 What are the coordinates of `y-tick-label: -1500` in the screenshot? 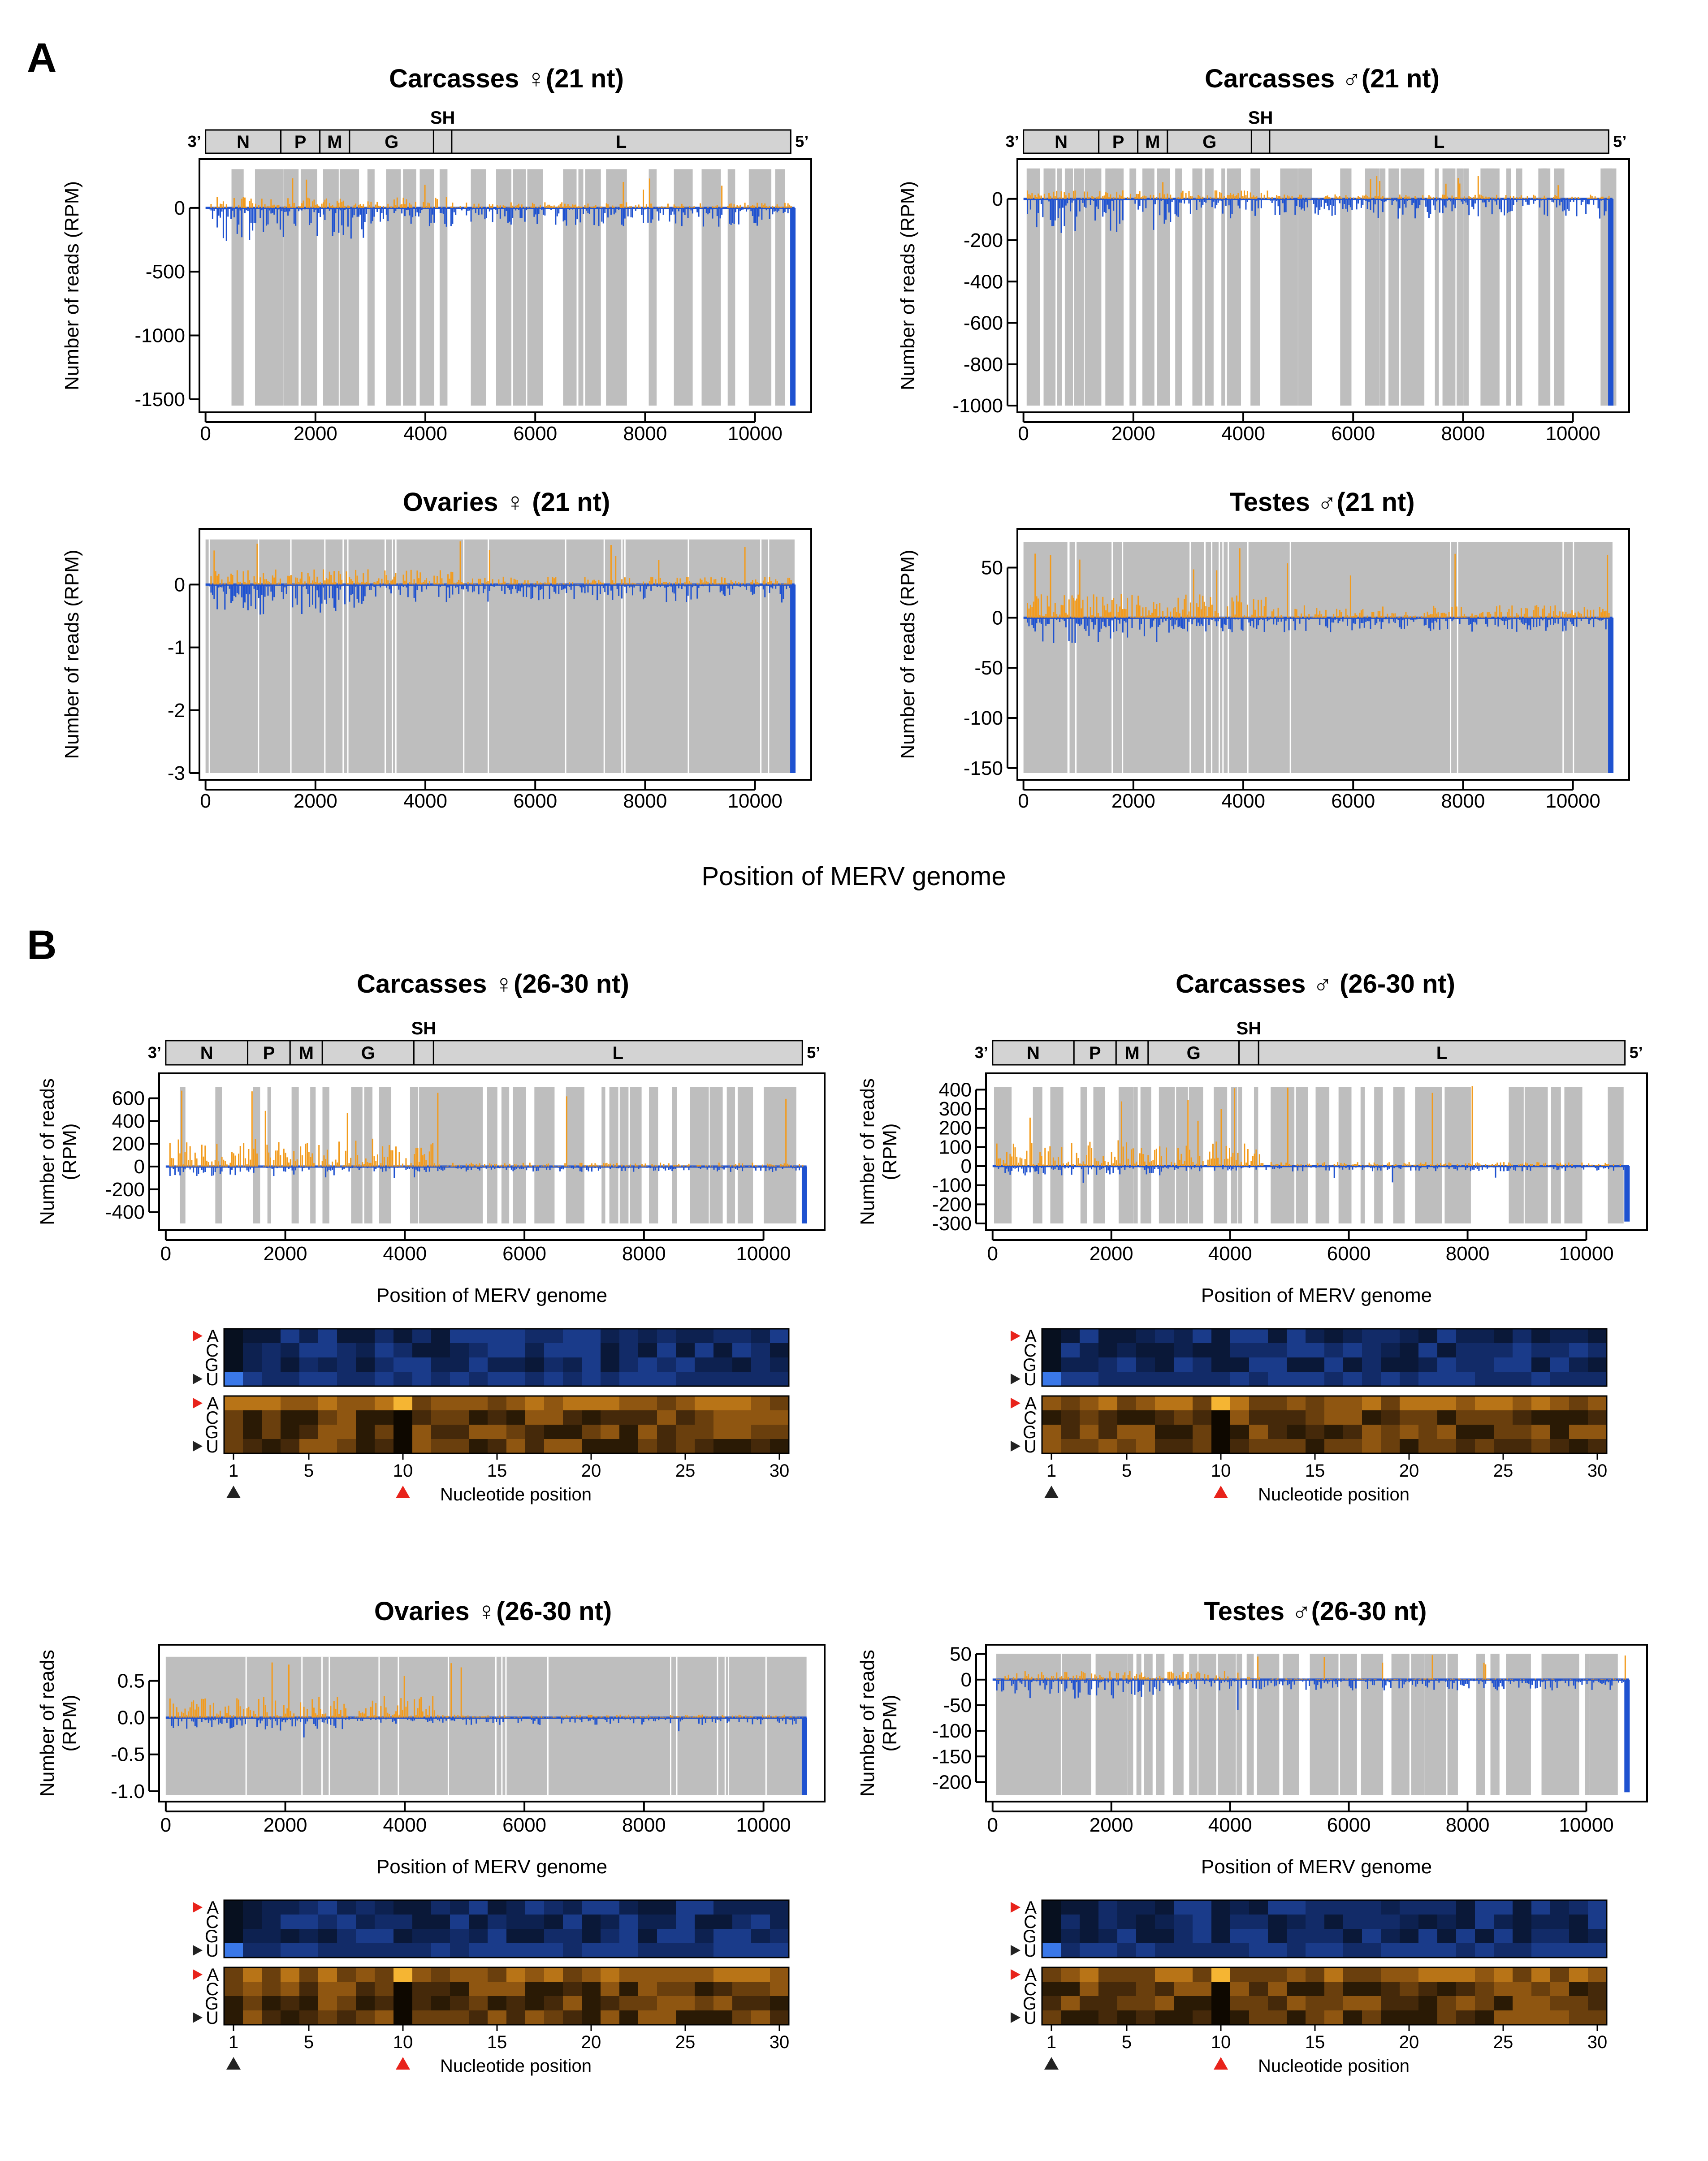 It's located at (159, 400).